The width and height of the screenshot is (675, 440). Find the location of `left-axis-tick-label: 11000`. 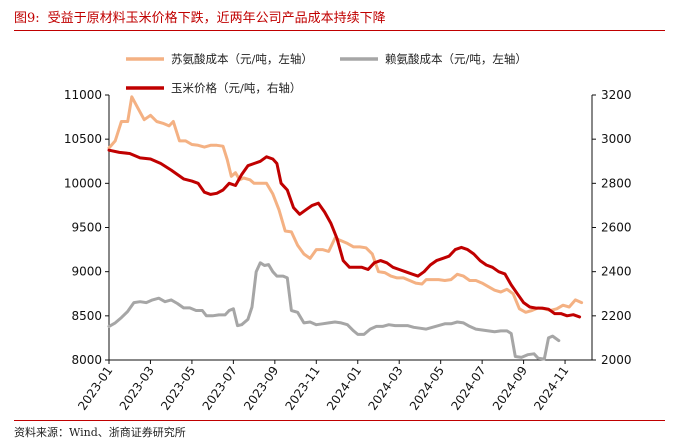

left-axis-tick-label: 11000 is located at coordinates (83, 95).